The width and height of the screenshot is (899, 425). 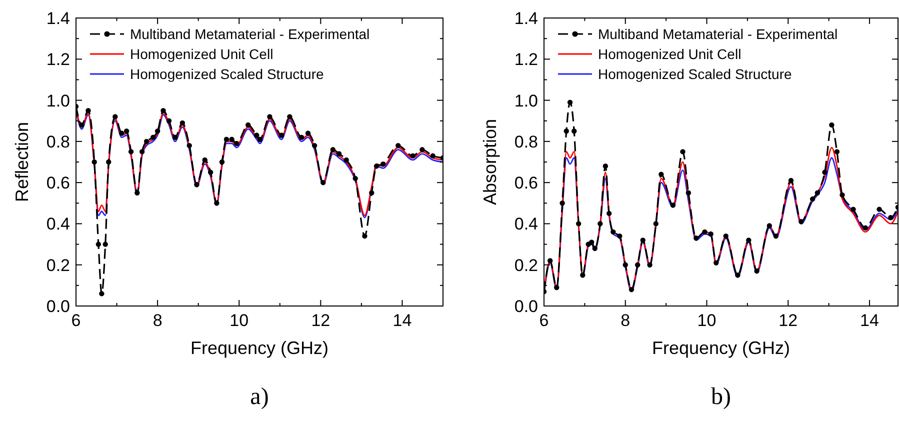 I want to click on y-tick-label: 1.0, so click(x=526, y=100).